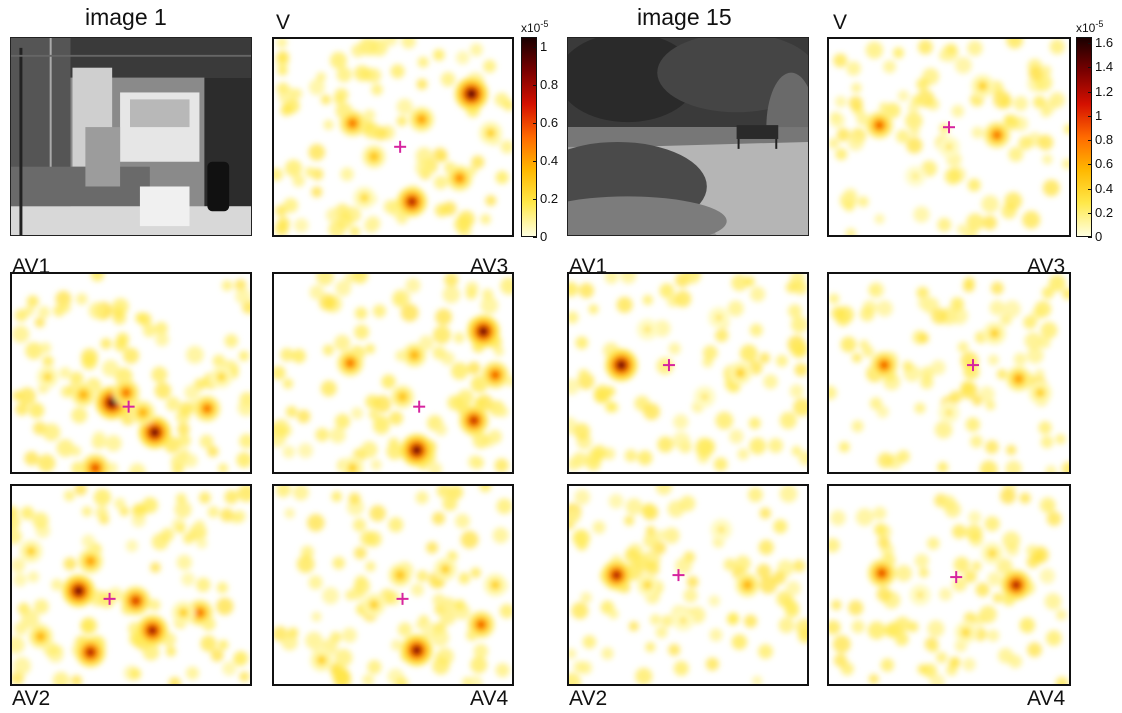  I want to click on image15-v-label: V, so click(840, 22).